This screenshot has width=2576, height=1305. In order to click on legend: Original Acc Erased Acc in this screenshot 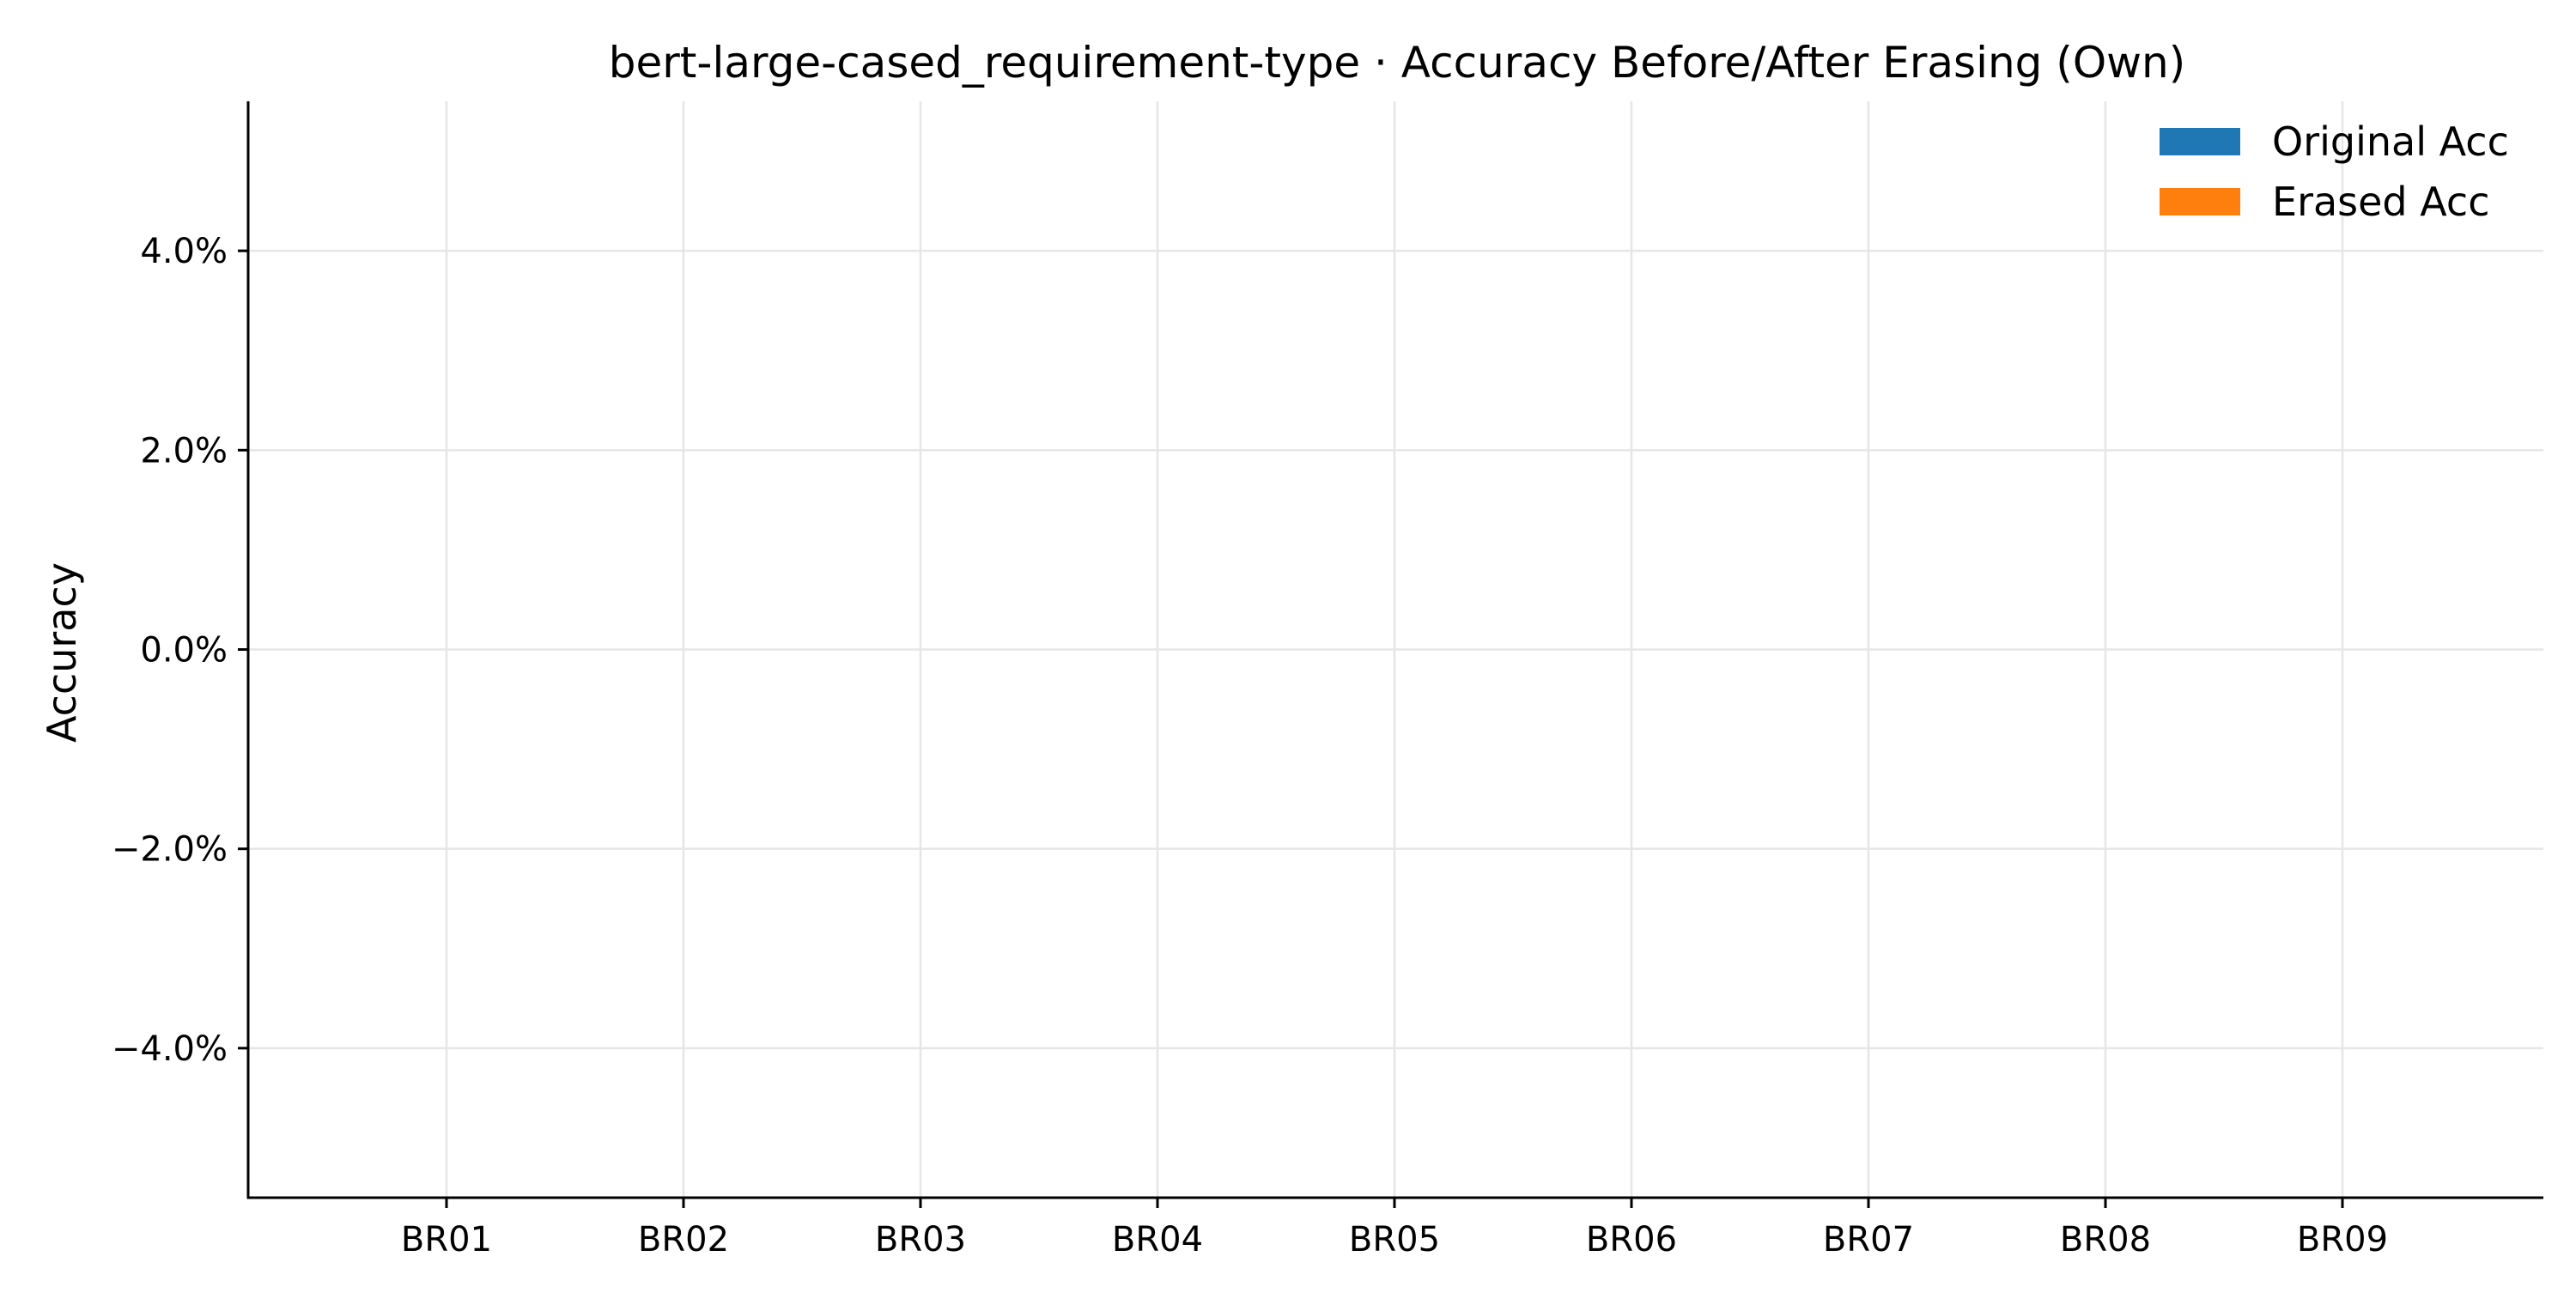, I will do `click(2334, 171)`.